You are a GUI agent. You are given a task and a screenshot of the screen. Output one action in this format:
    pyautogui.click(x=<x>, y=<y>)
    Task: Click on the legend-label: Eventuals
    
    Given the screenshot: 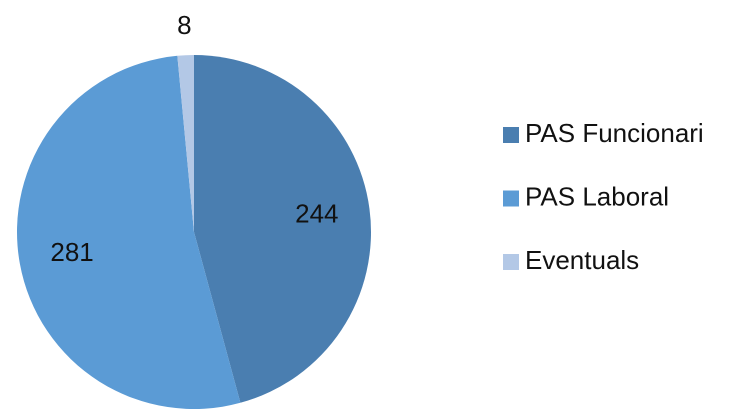 What is the action you would take?
    pyautogui.click(x=582, y=260)
    